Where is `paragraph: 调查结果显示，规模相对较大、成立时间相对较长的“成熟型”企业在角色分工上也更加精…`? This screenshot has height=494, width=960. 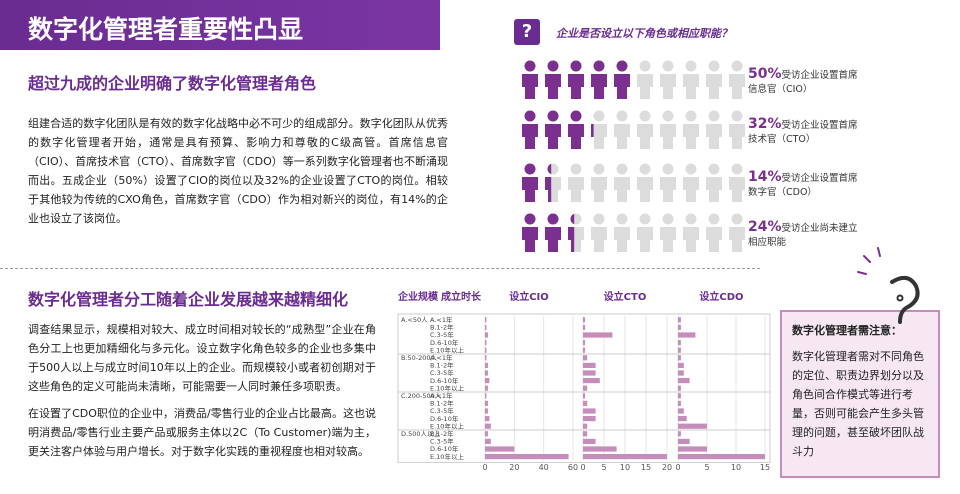
paragraph: 调查结果显示，规模相对较大、成立时间相对较长的“成熟型”企业在角色分工上也更加精… is located at coordinates (202, 358).